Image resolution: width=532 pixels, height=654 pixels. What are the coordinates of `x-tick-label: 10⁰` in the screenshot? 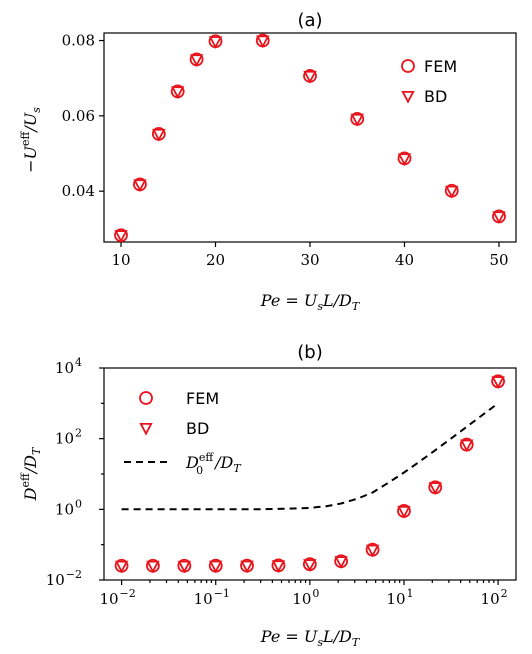 It's located at (305, 597).